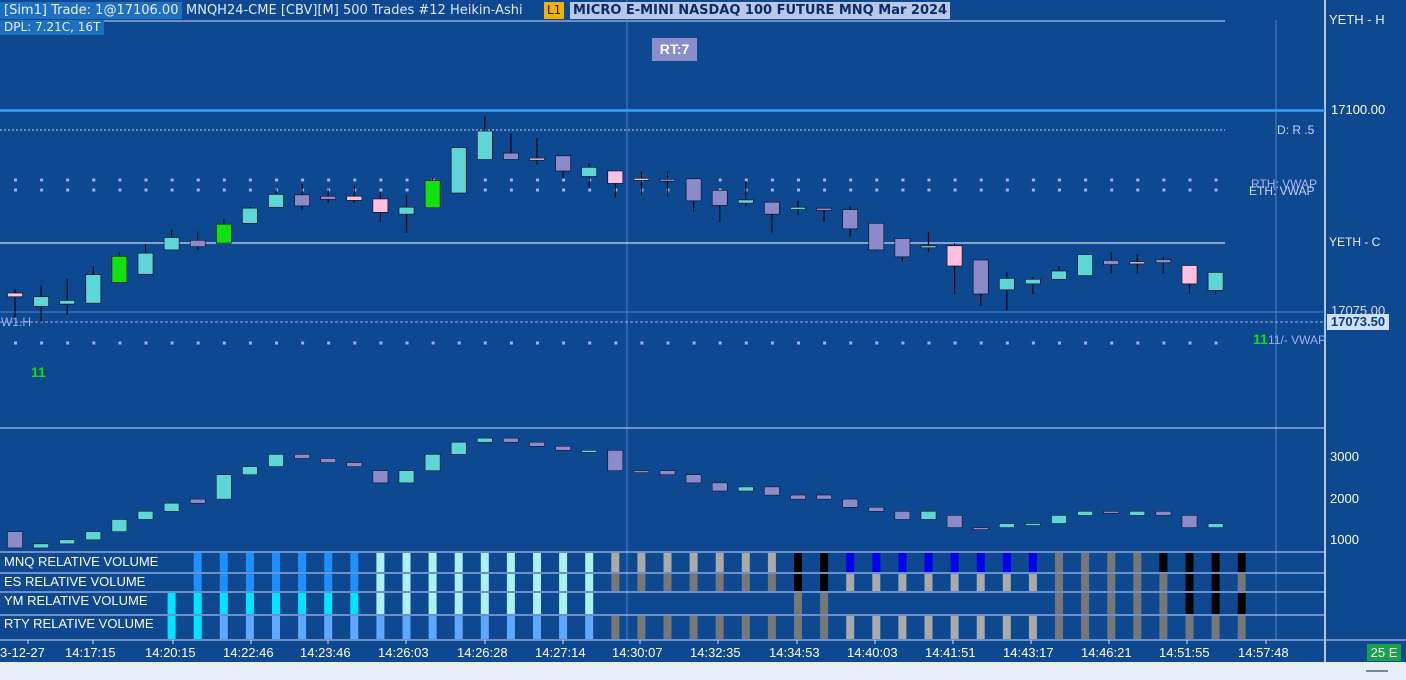  What do you see at coordinates (1344, 456) in the screenshot?
I see `volume-label-3000: 3000` at bounding box center [1344, 456].